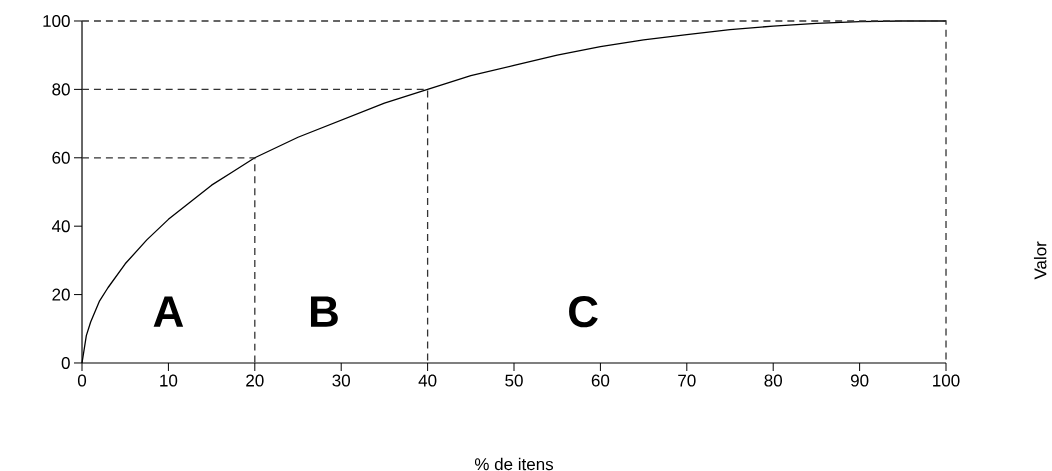 Image resolution: width=1052 pixels, height=471 pixels. Describe the element at coordinates (65, 363) in the screenshot. I see `y-tick-label: 0` at that location.